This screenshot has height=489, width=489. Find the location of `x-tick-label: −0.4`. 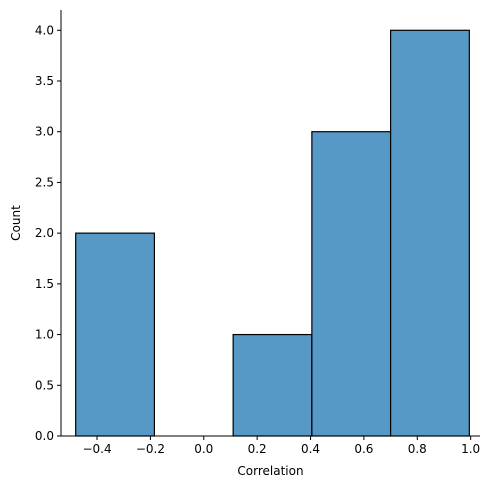

x-tick-label: −0.4 is located at coordinates (96, 449).